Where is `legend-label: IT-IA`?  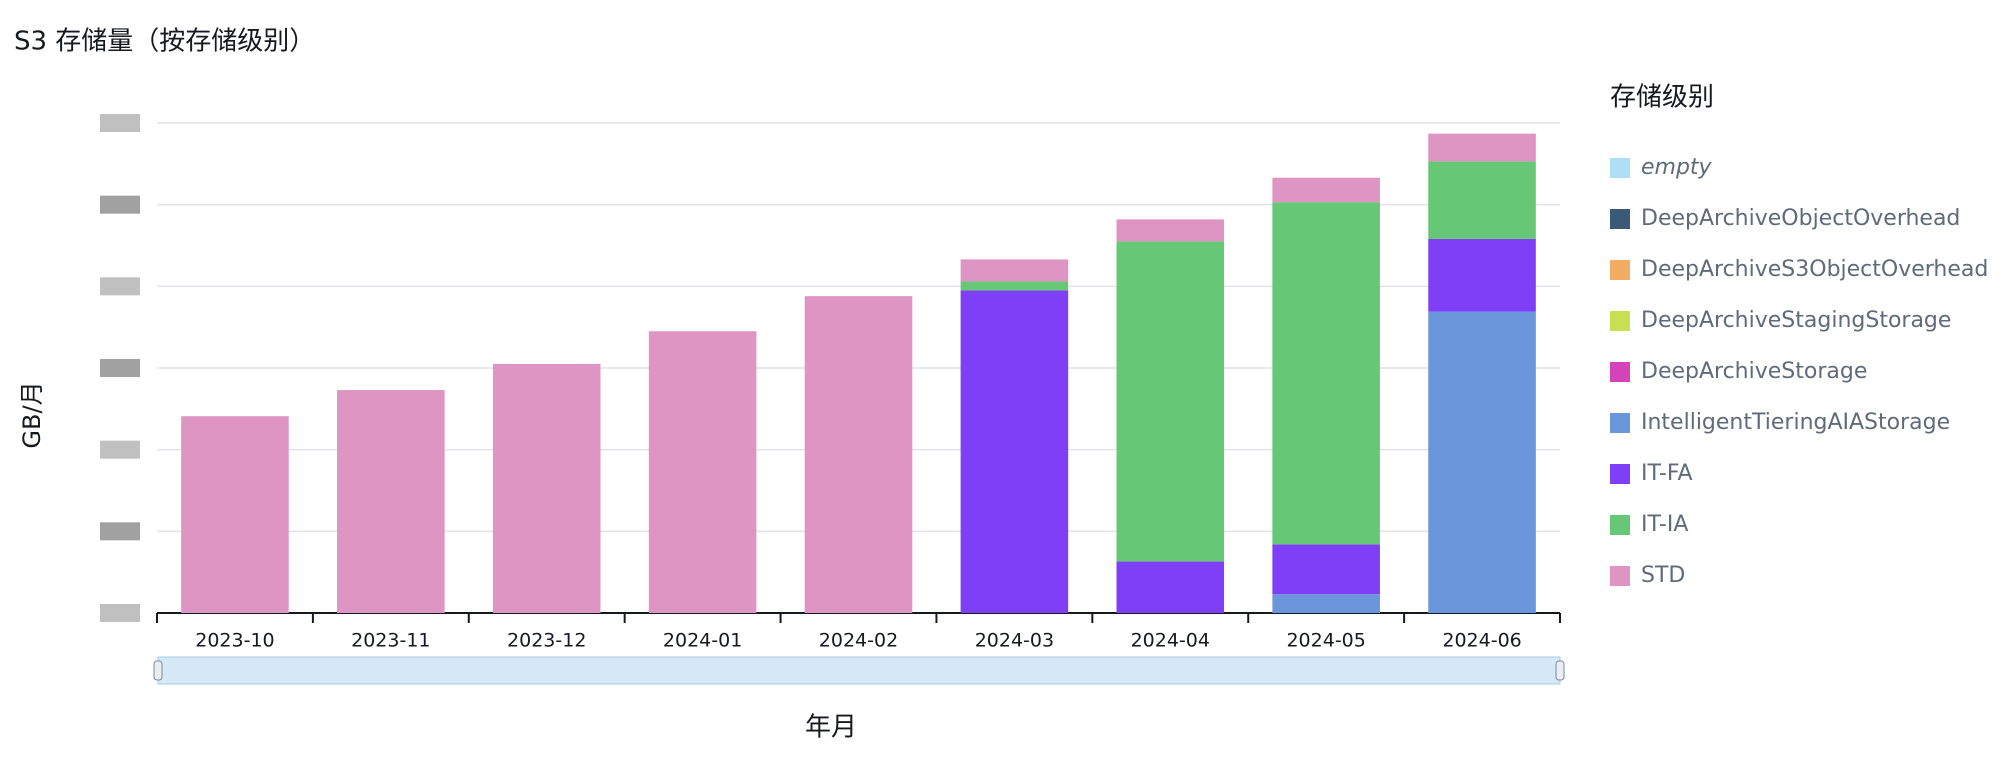 legend-label: IT-IA is located at coordinates (1664, 524).